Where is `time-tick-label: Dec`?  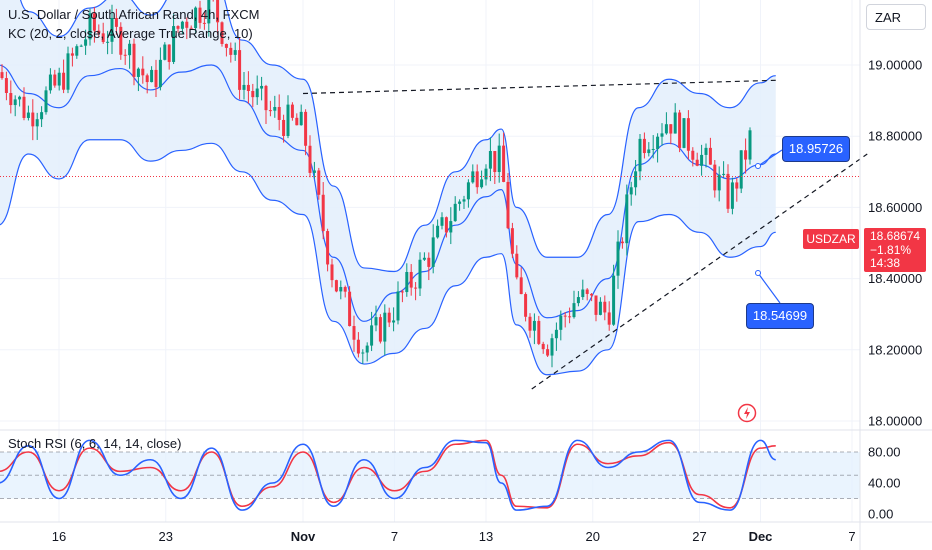
time-tick-label: Dec is located at coordinates (761, 536).